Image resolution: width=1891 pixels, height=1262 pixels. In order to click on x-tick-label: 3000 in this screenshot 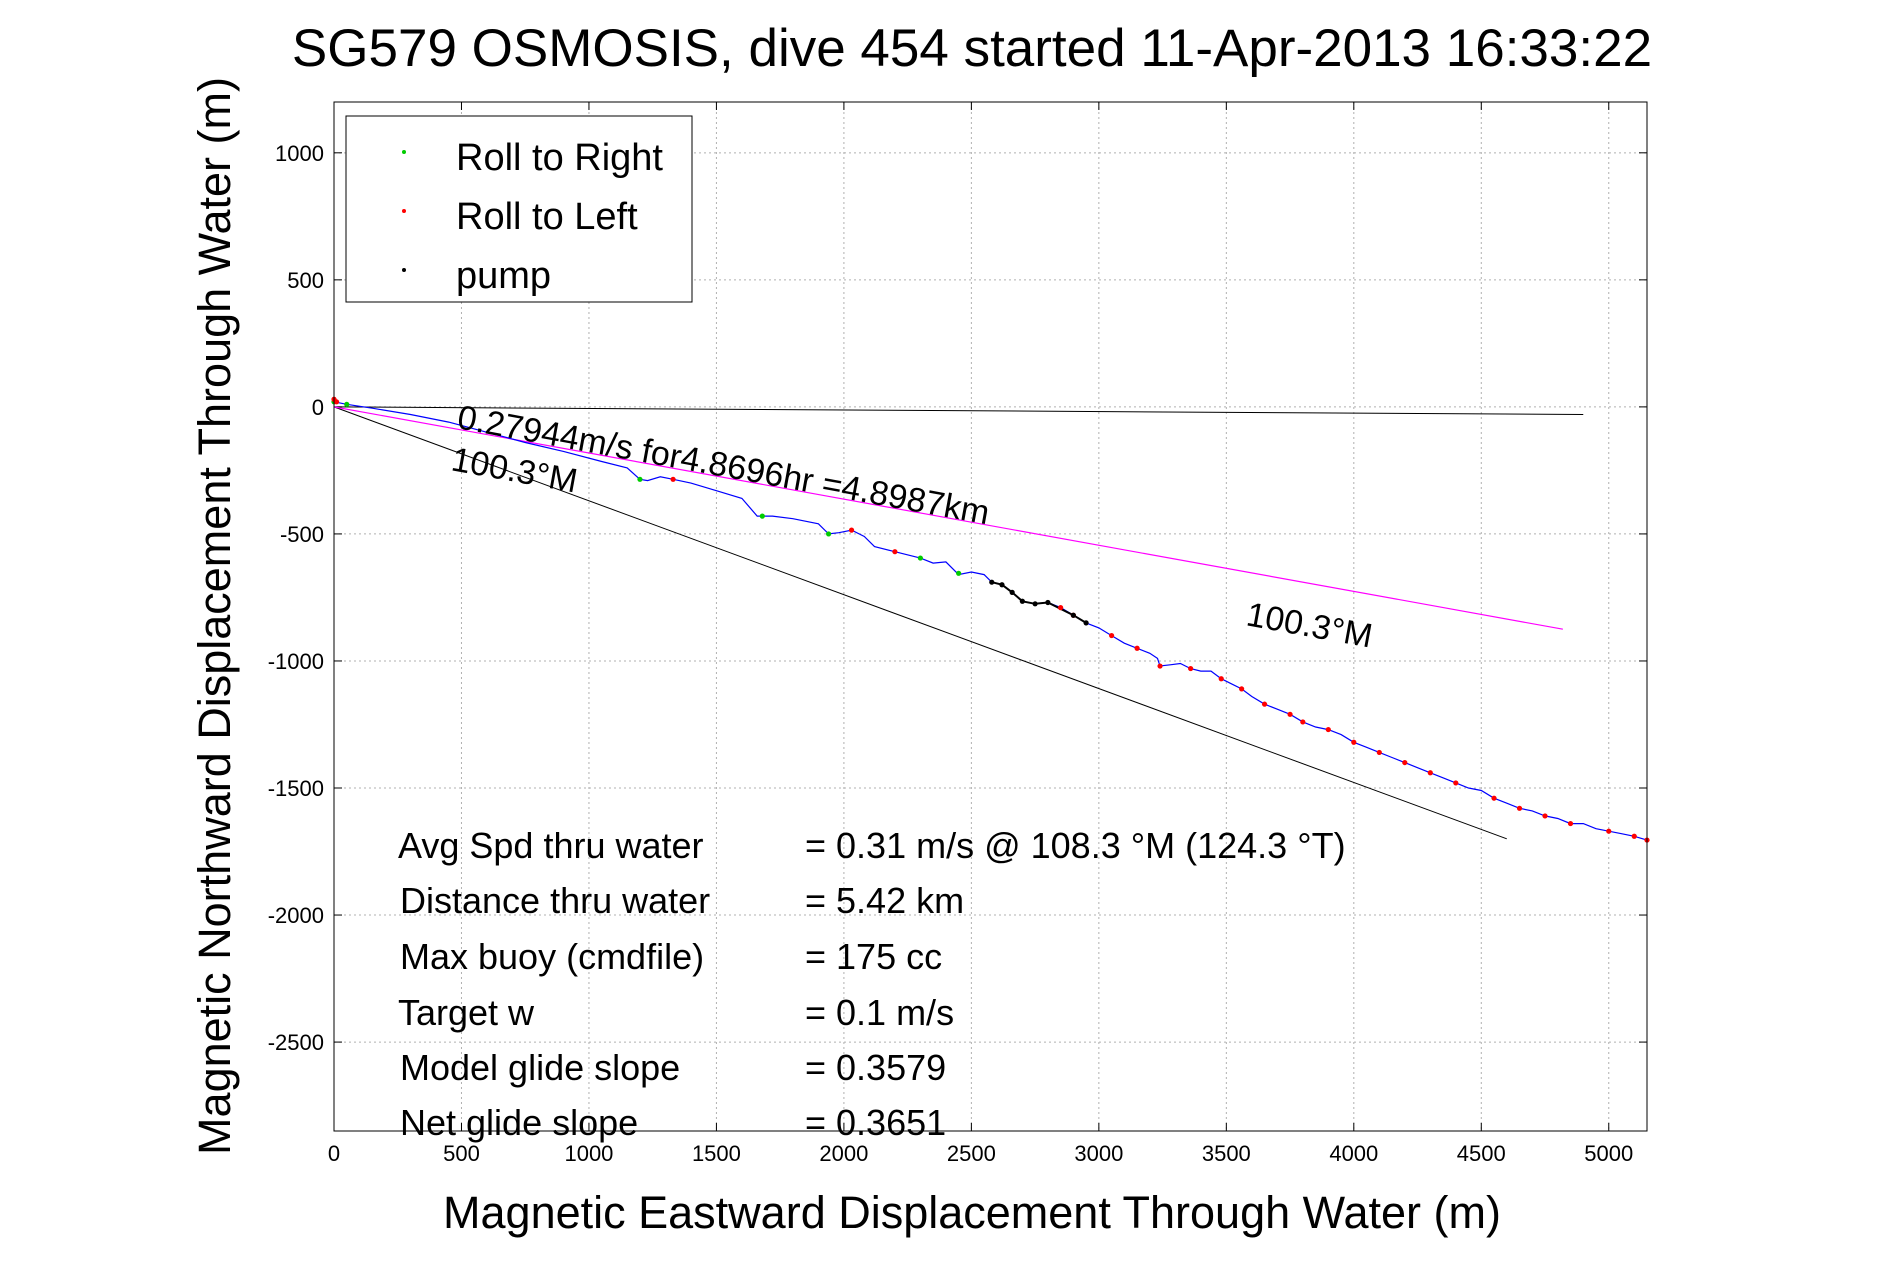, I will do `click(1098, 1153)`.